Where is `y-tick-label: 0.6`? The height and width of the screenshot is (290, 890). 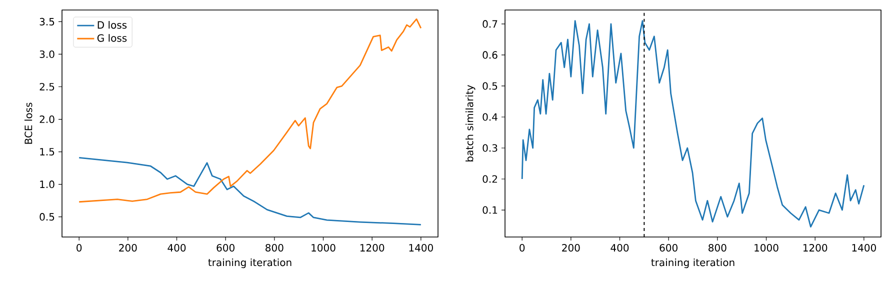 y-tick-label: 0.6 is located at coordinates (490, 55).